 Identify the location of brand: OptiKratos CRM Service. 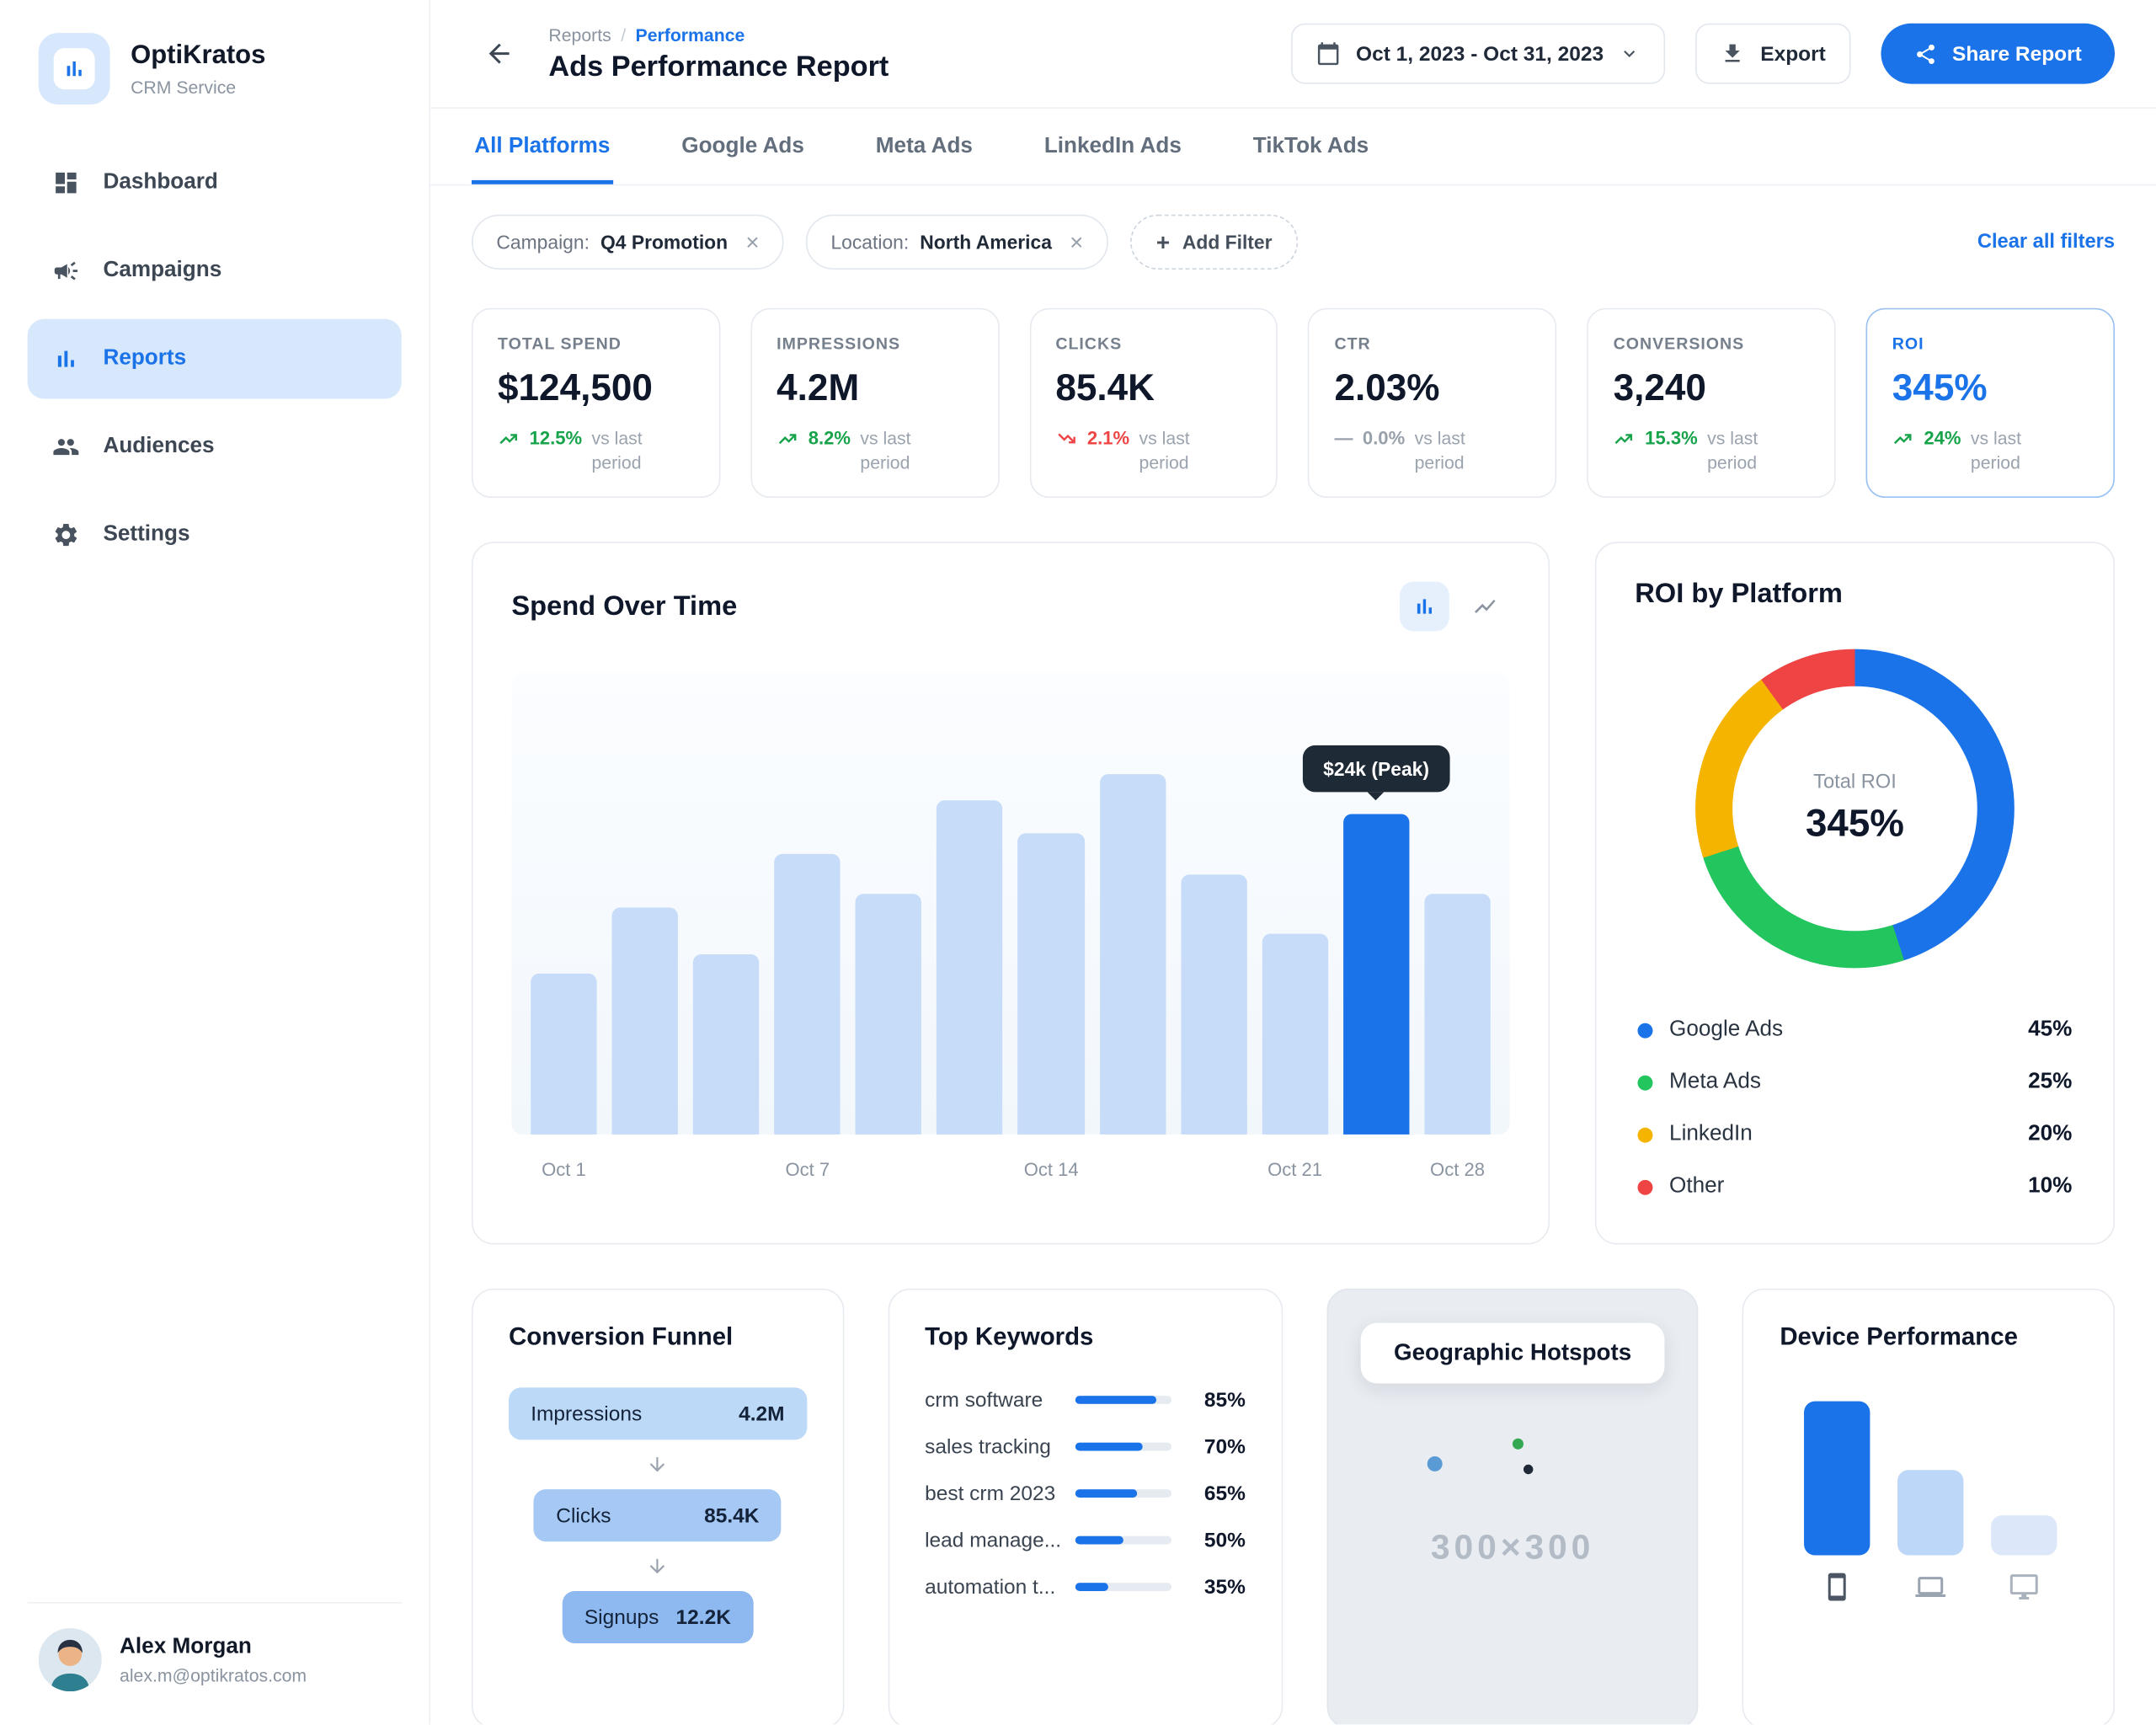
(215, 88).